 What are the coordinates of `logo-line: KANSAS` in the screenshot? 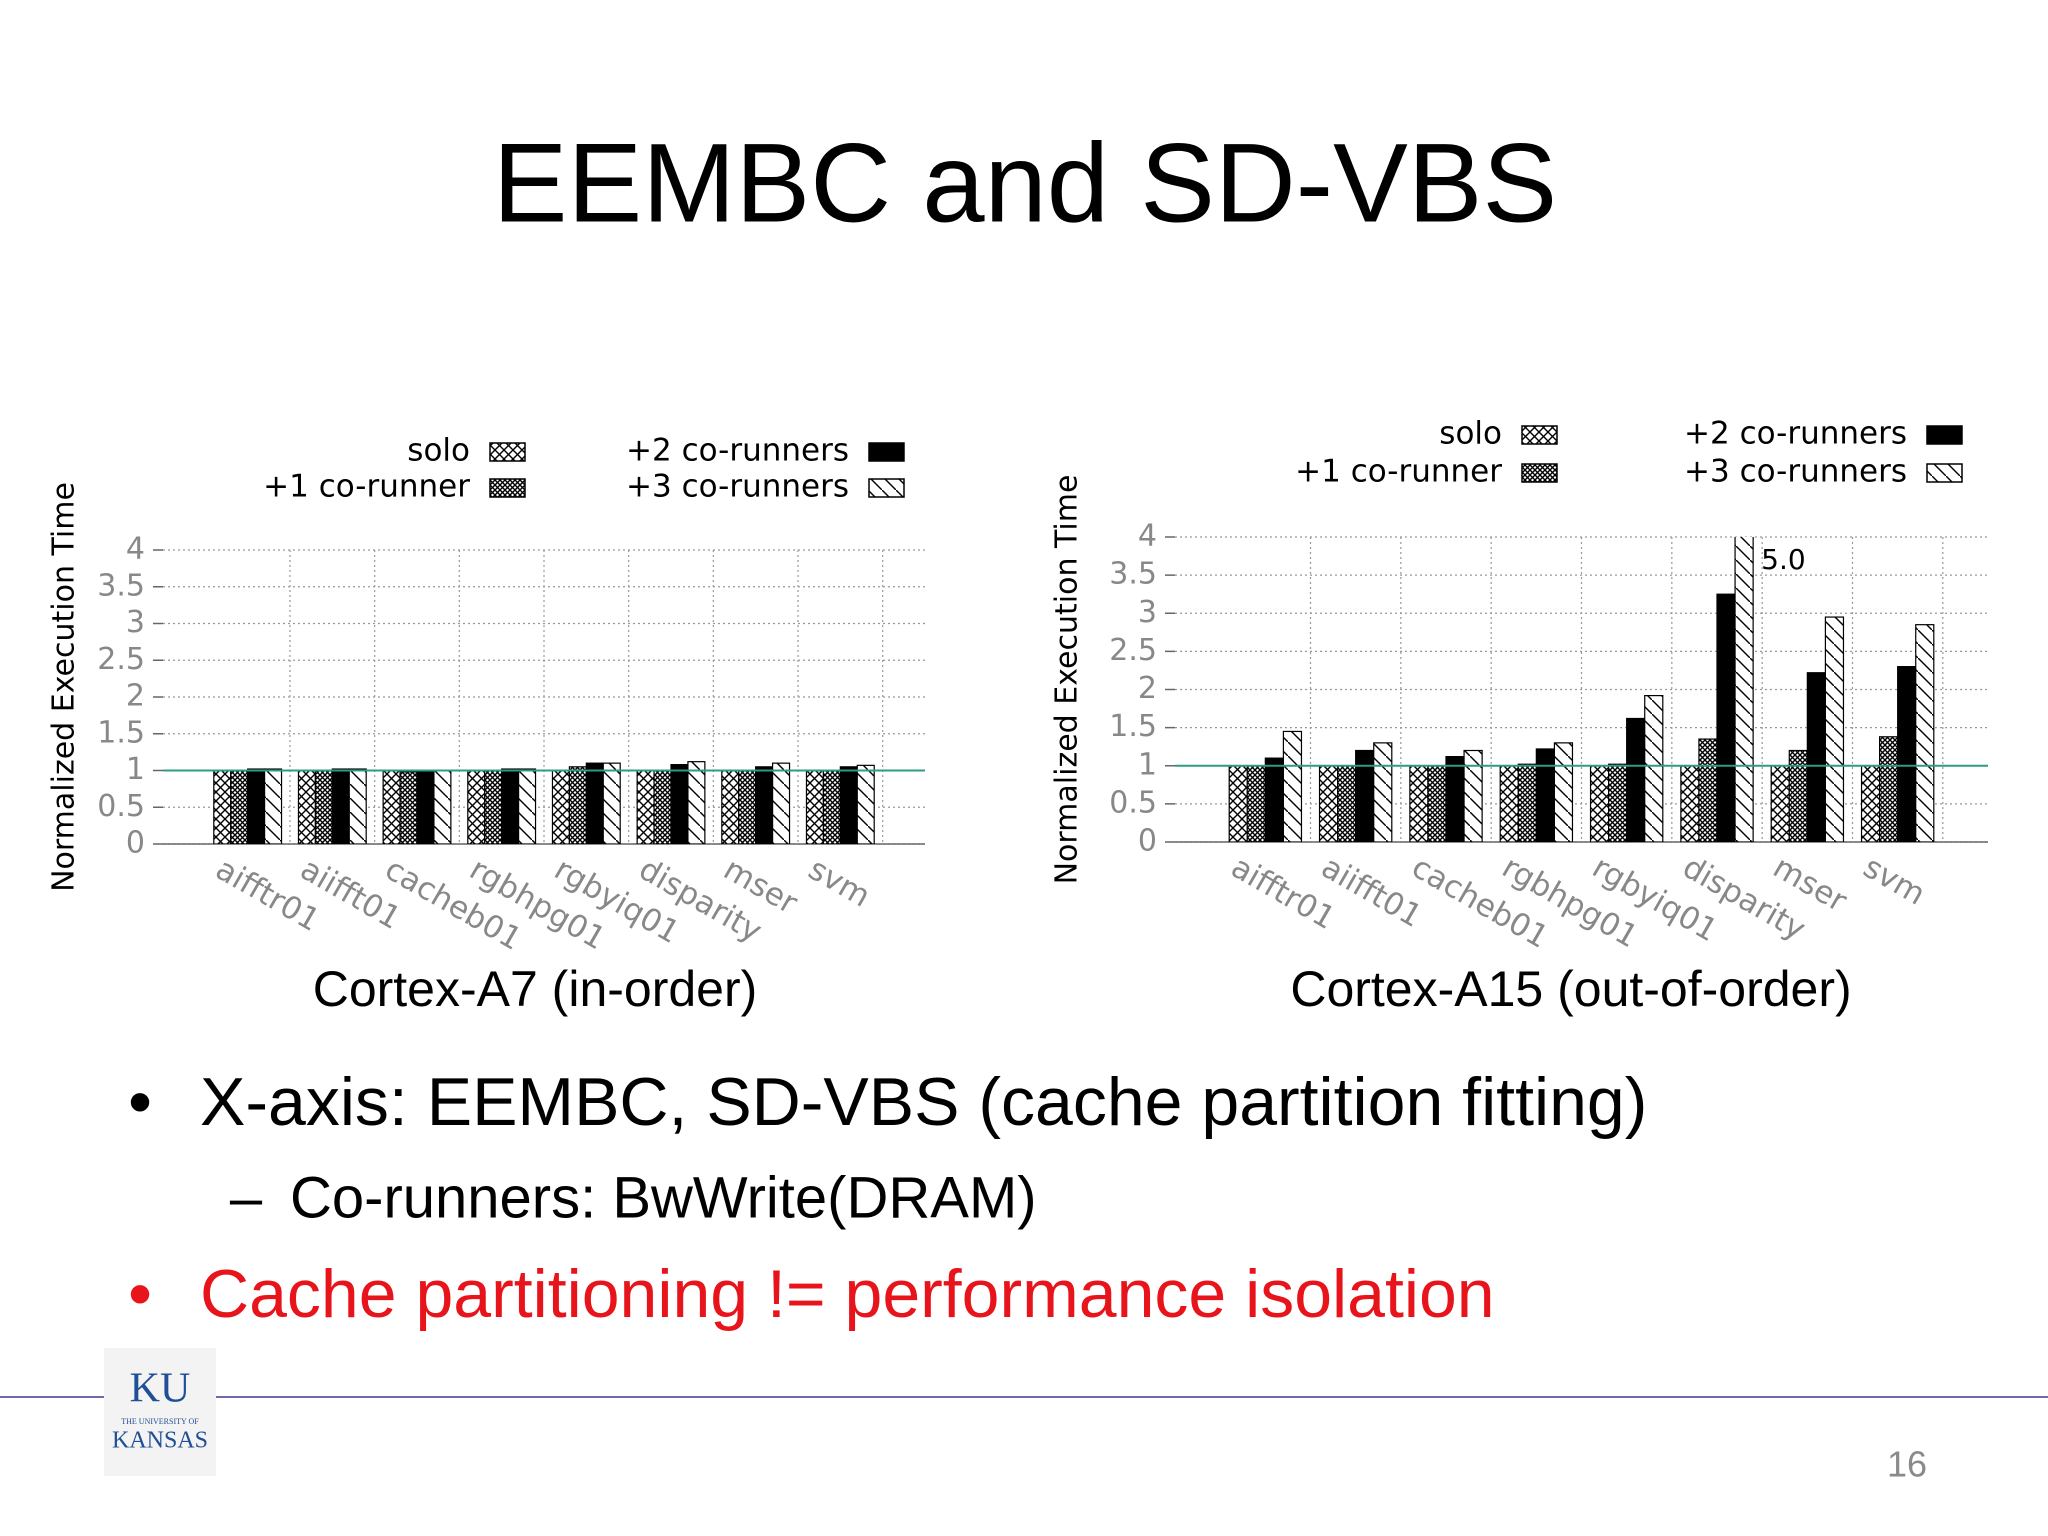 It's located at (160, 1441).